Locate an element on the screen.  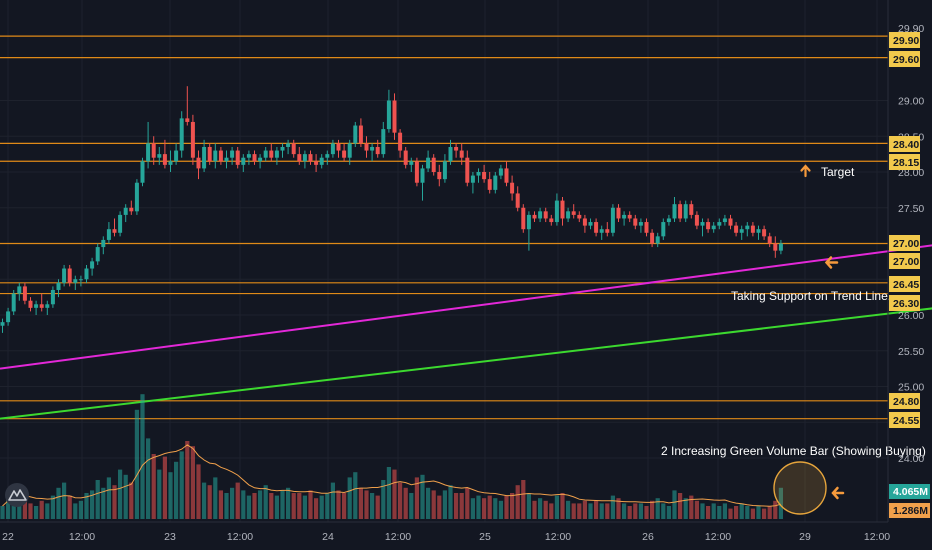
price-level-tag-label: 29.60 is located at coordinates (906, 60).